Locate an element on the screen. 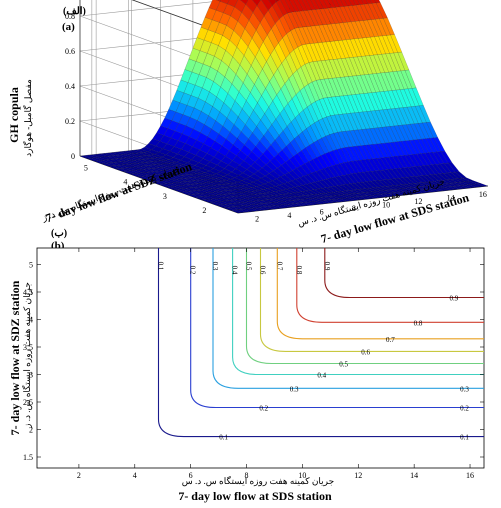 The height and width of the screenshot is (508, 501). grid-line is located at coordinates (155, 8).